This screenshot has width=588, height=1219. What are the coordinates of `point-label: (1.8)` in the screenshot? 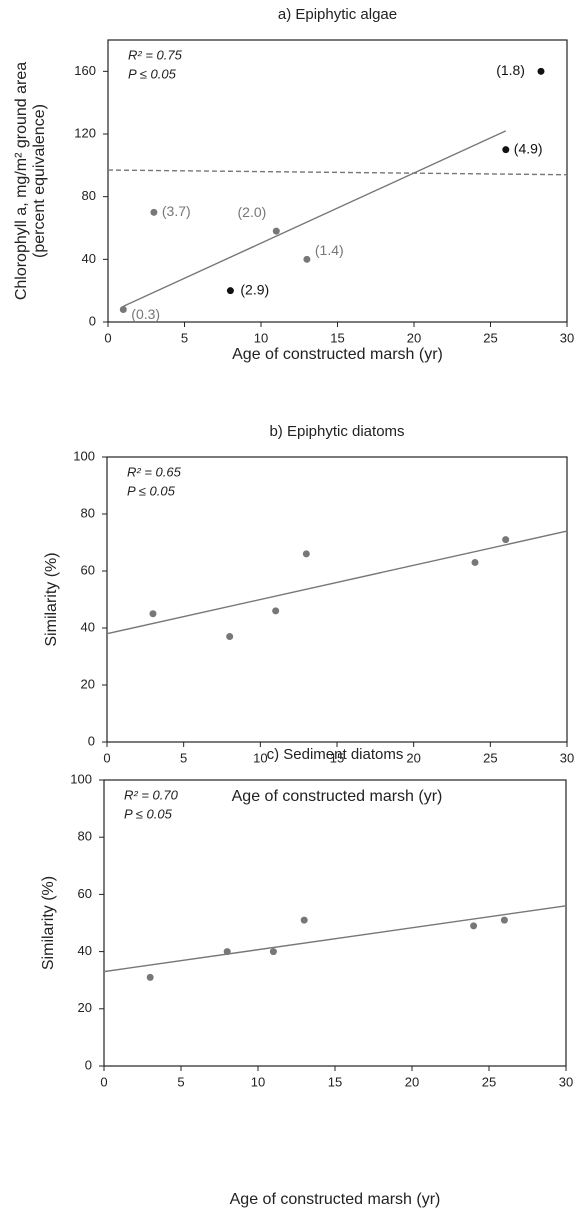 It's located at (510, 70).